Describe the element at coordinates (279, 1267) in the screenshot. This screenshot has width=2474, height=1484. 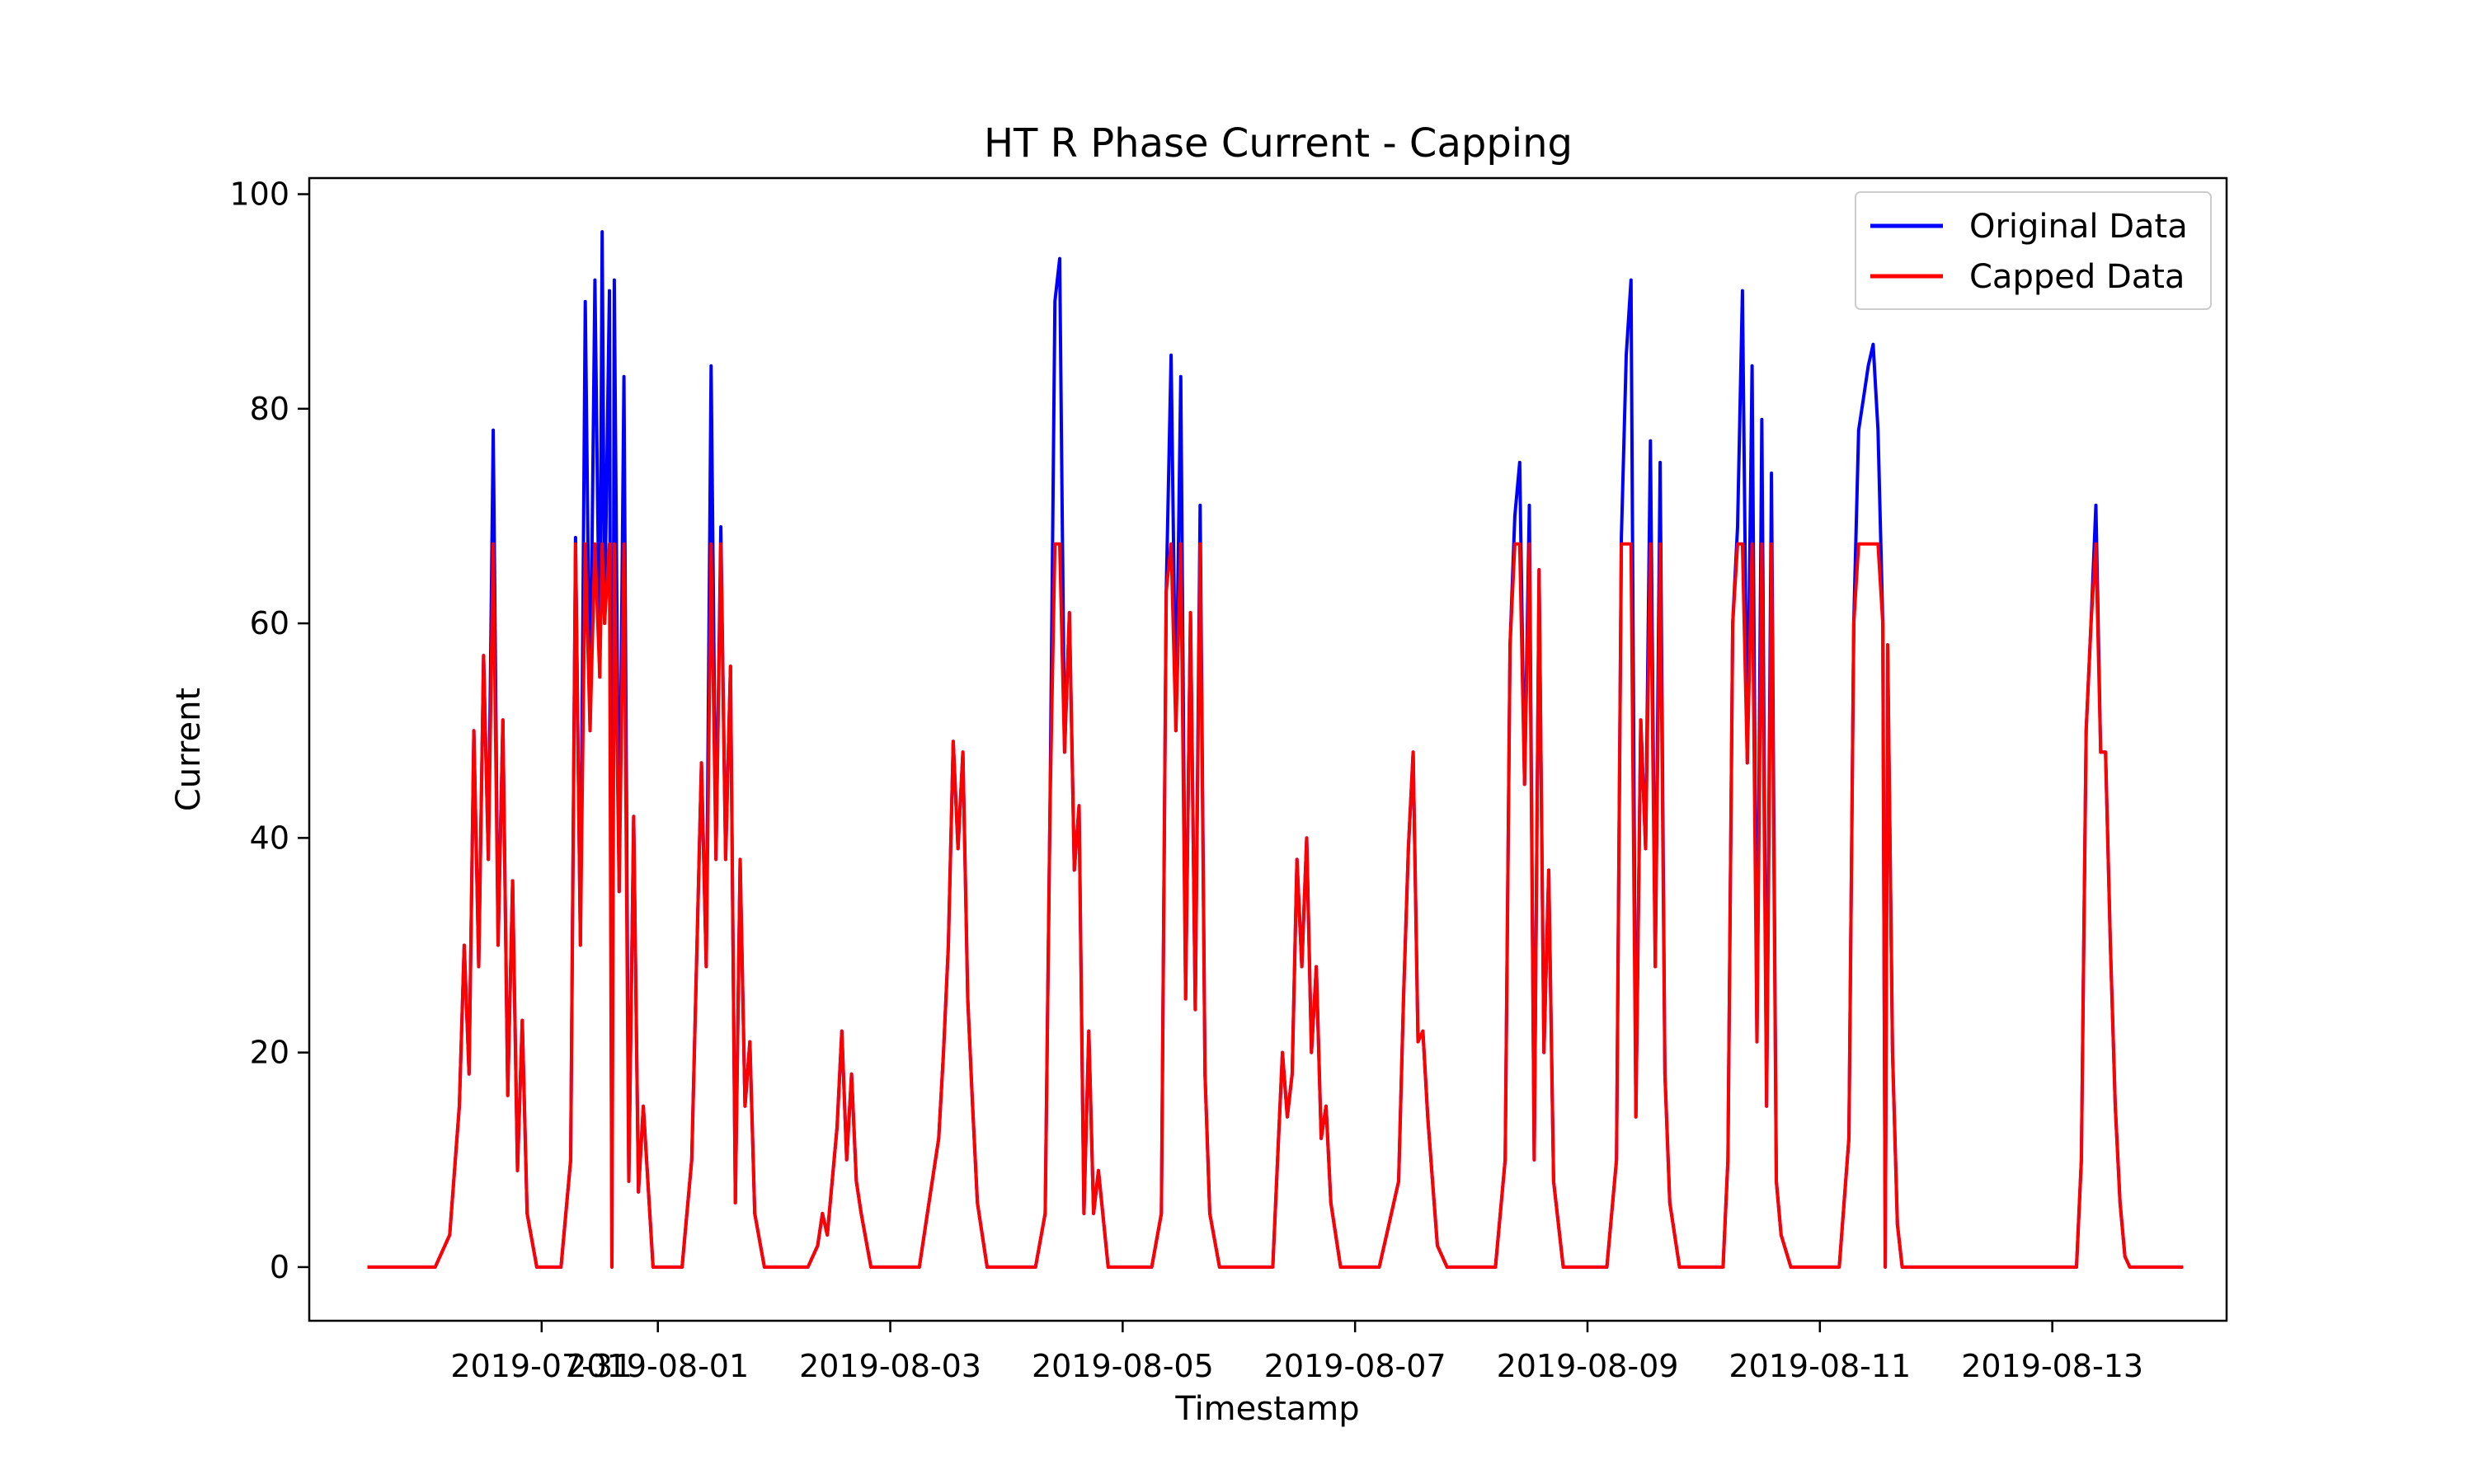
I see `y-tick-label: 0` at that location.